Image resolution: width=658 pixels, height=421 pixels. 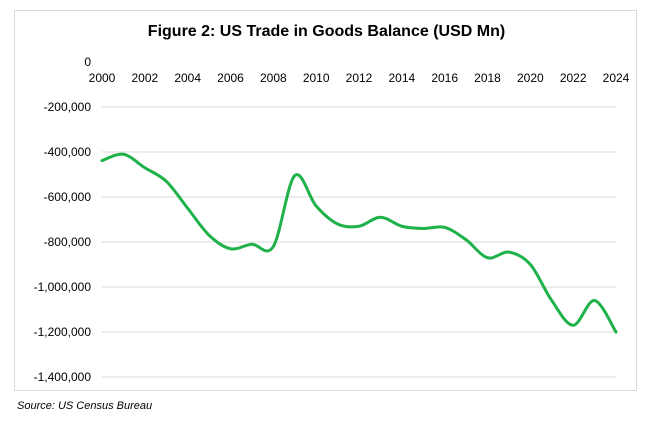 I want to click on x-tick-label: 2018, so click(x=487, y=78).